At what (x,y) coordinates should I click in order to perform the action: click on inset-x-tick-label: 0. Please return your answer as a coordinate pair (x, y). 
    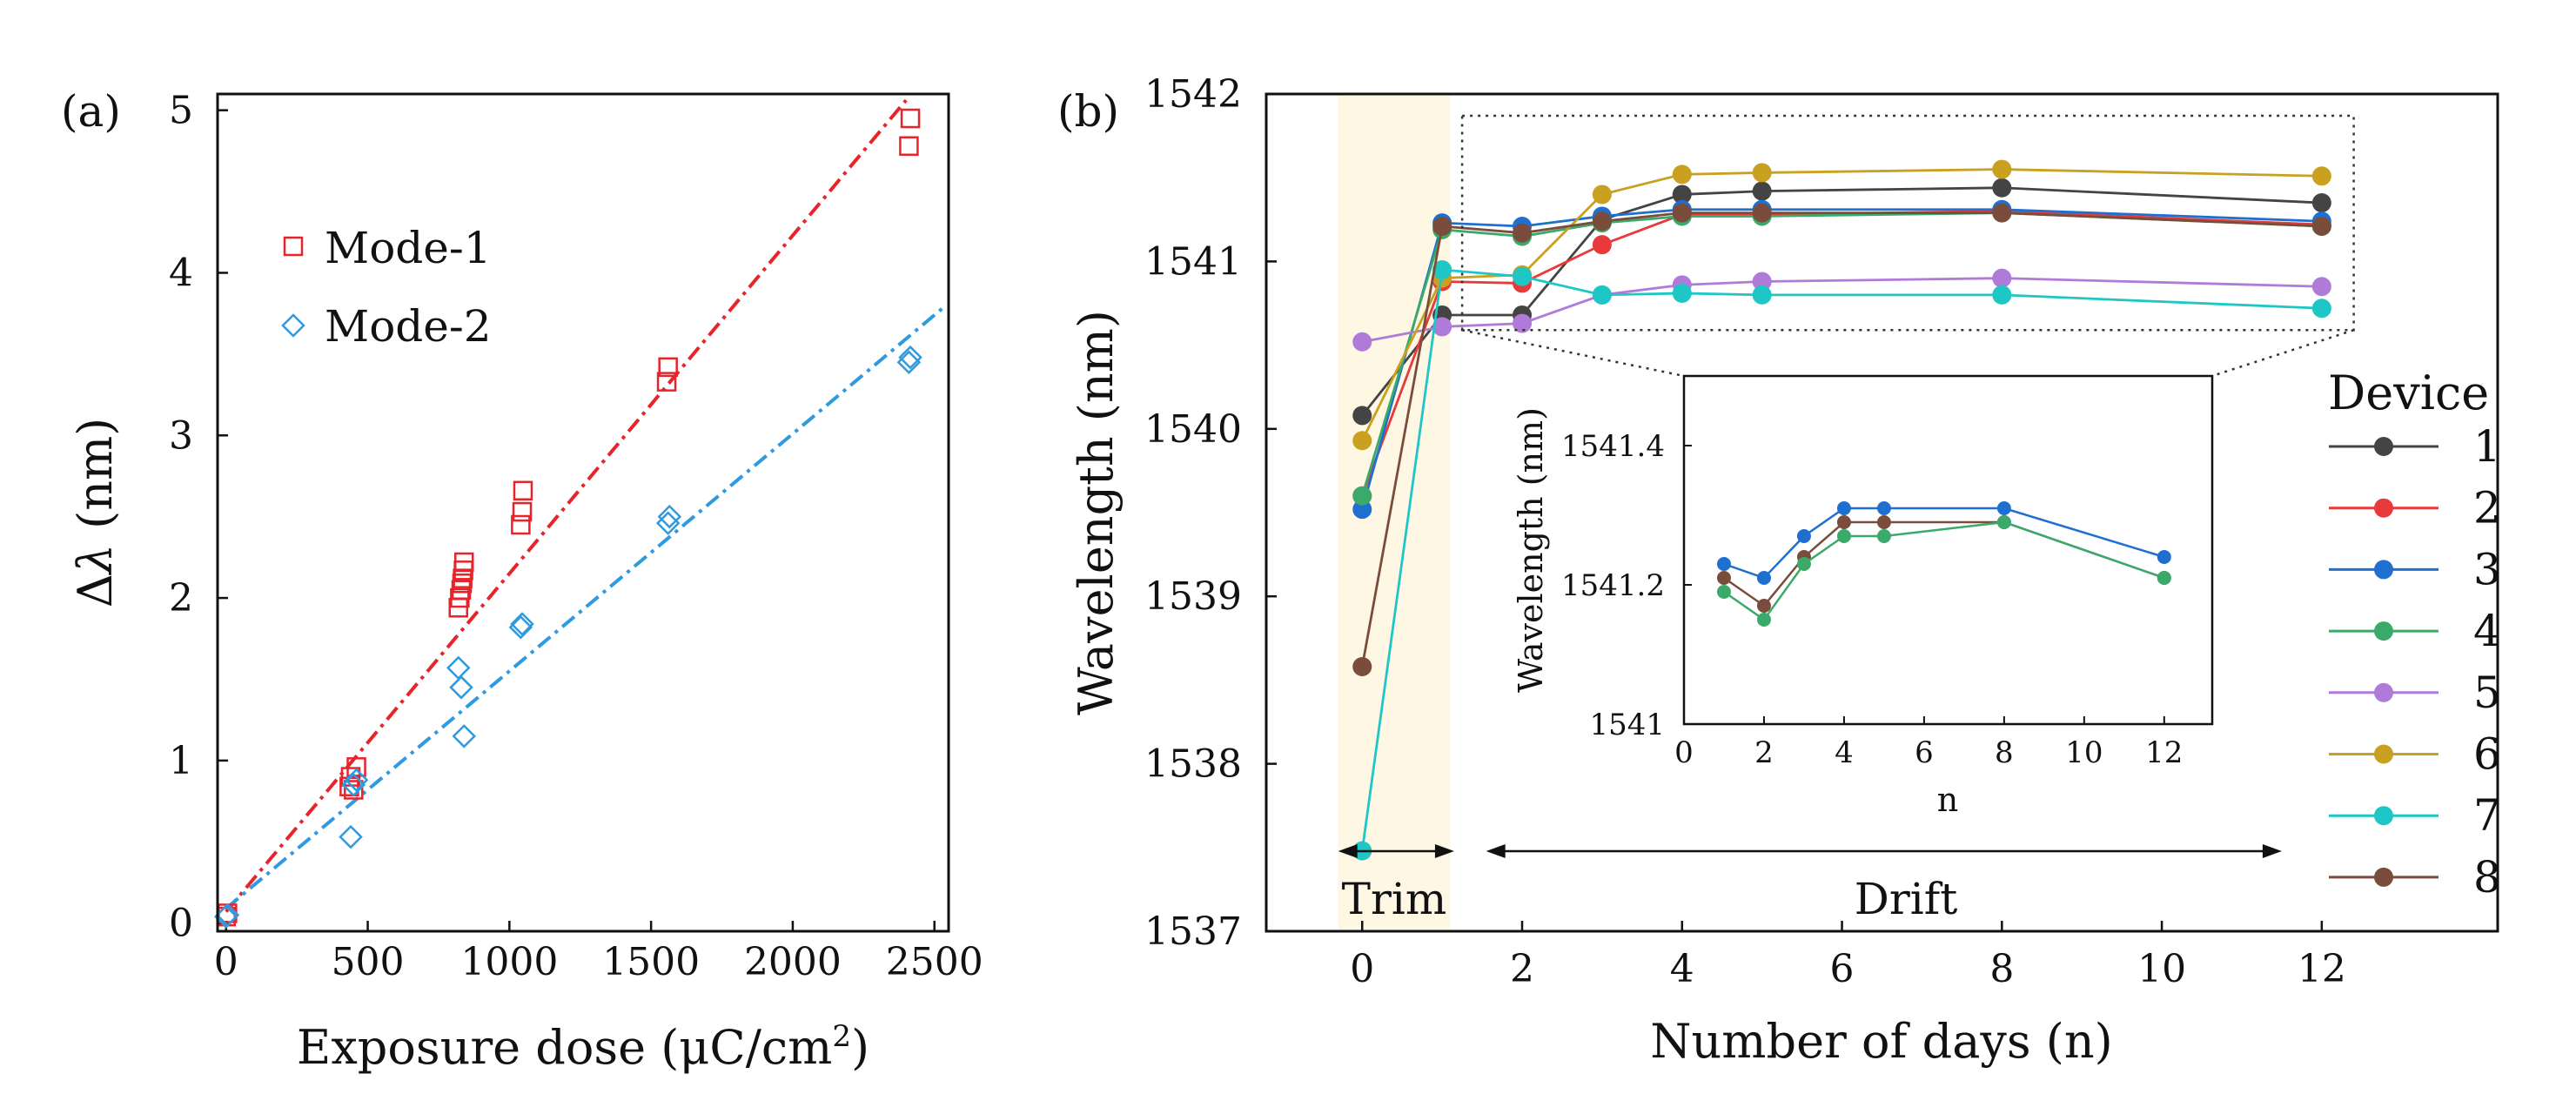
    Looking at the image, I should click on (1684, 752).